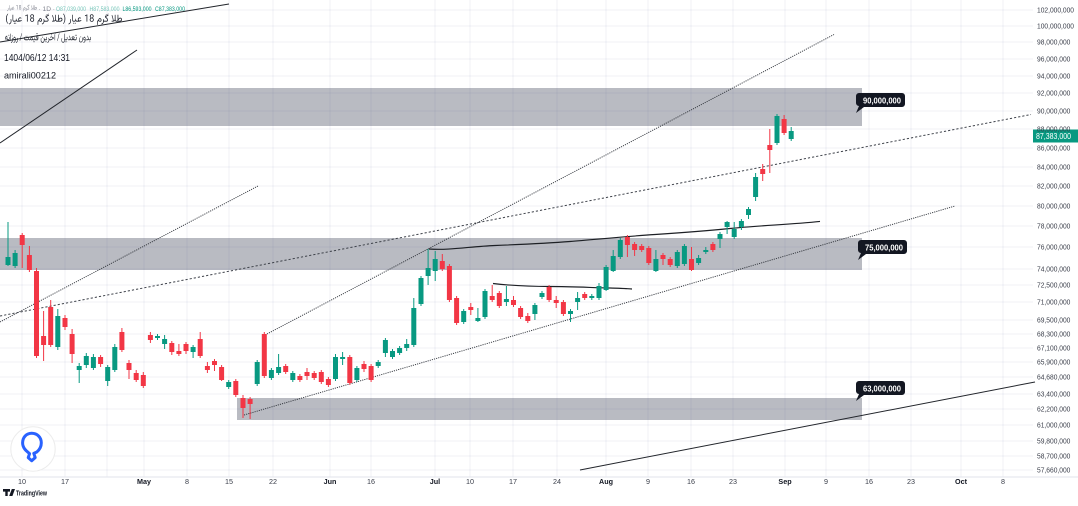 This screenshot has width=1078, height=506. Describe the element at coordinates (330, 481) in the screenshot. I see `svg-text: Jun` at that location.